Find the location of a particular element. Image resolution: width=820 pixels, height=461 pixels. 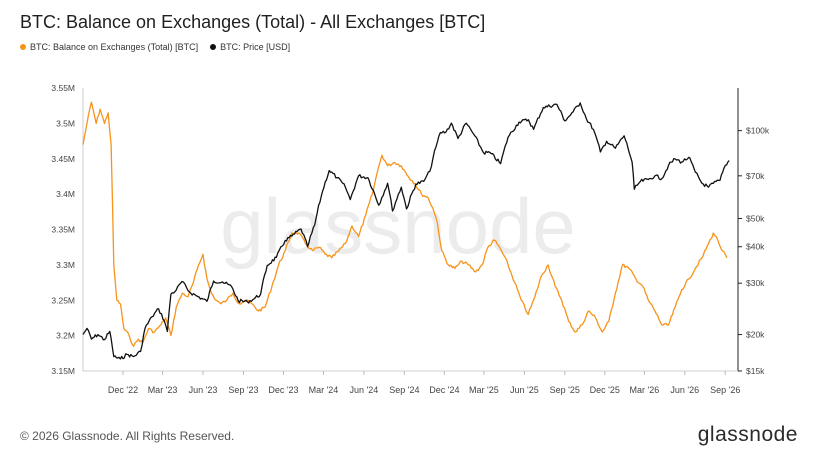

x-tick-label: Dec '25 is located at coordinates (605, 390).